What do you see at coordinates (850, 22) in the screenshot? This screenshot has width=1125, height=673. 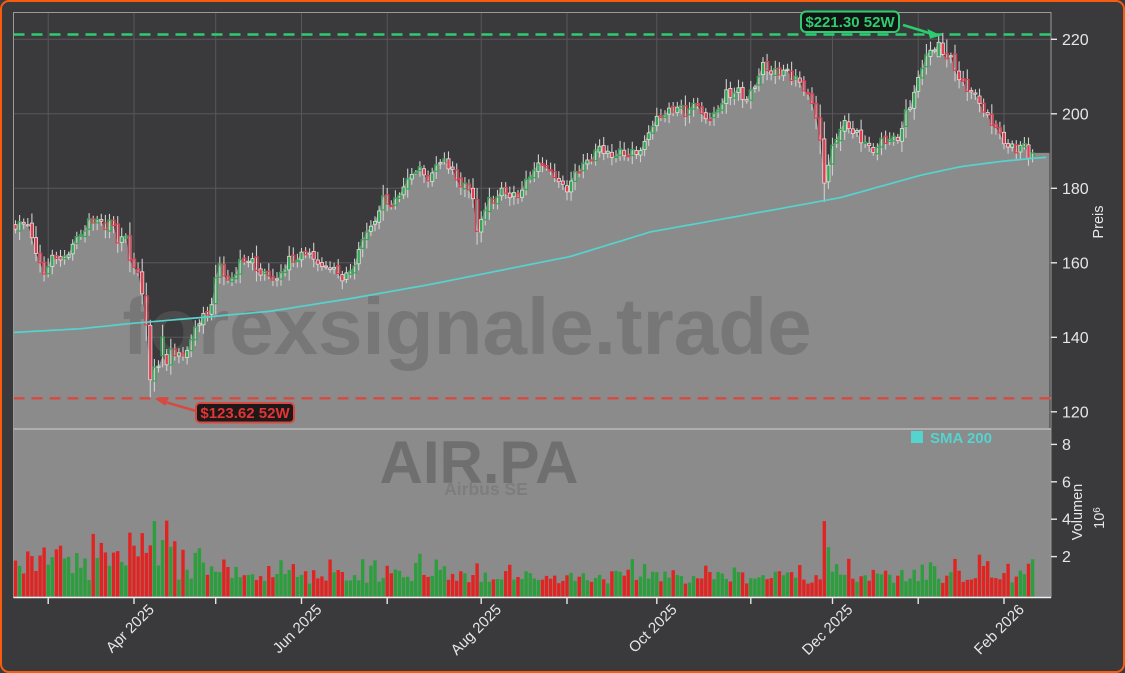 I see `svg-text: $221.30 52W` at bounding box center [850, 22].